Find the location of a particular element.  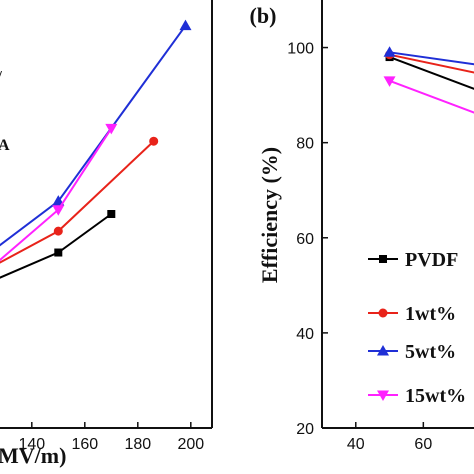

panel-a-x-tick-label-0: 140 is located at coordinates (31, 444).